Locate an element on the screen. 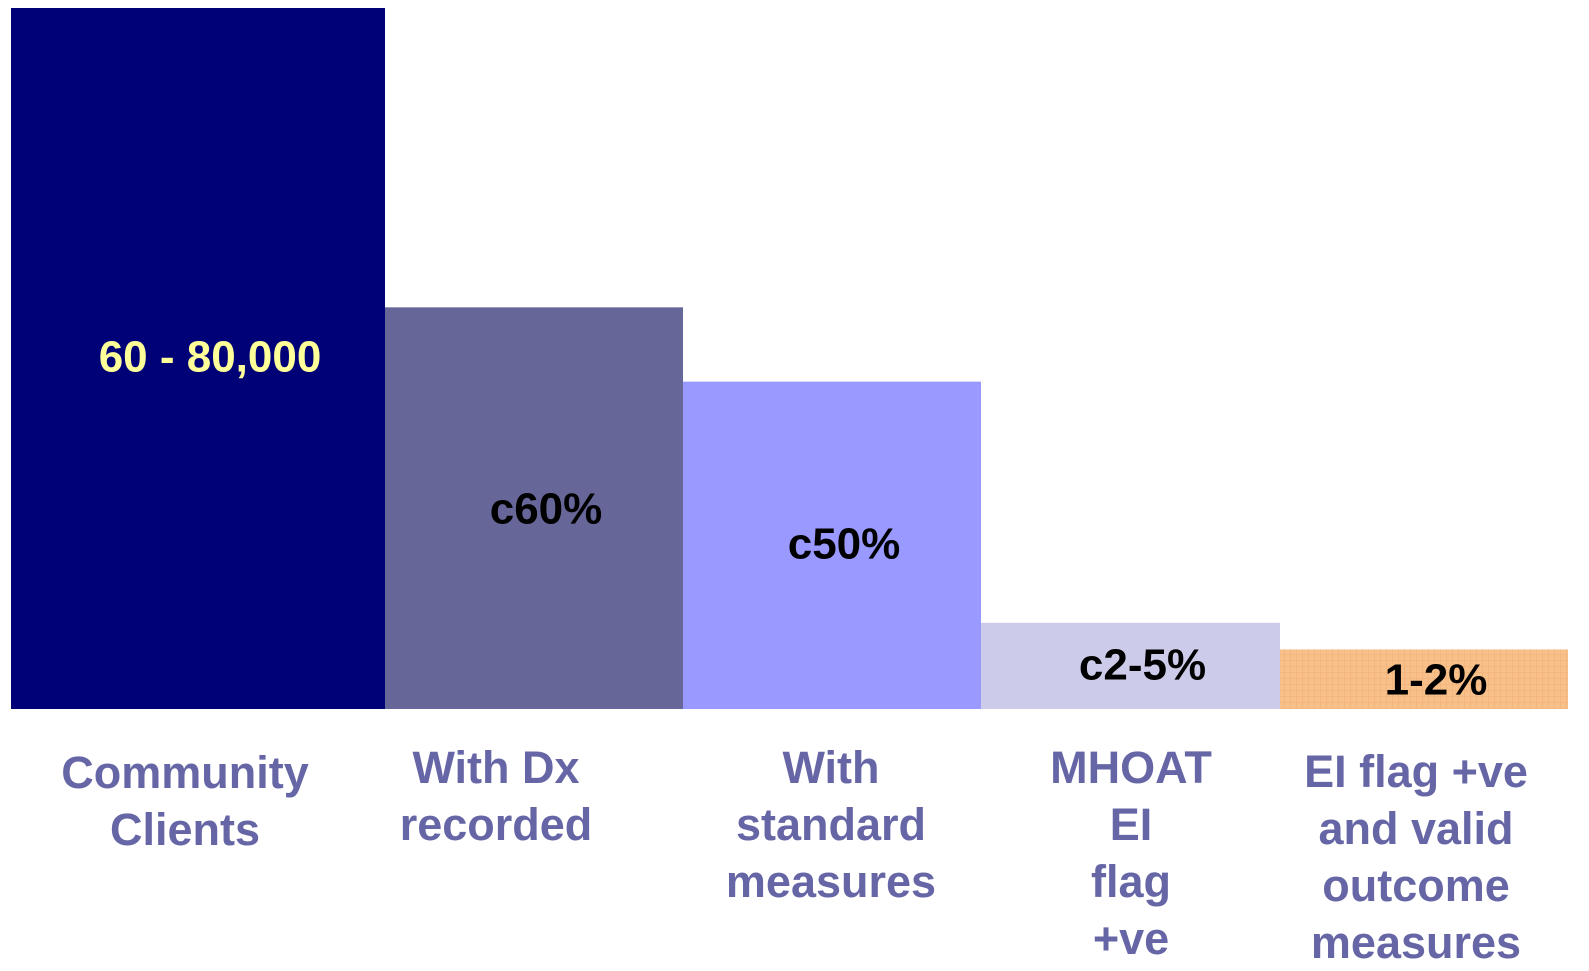 This screenshot has width=1589, height=971. bar-value-label-2: c60% is located at coordinates (546, 509).